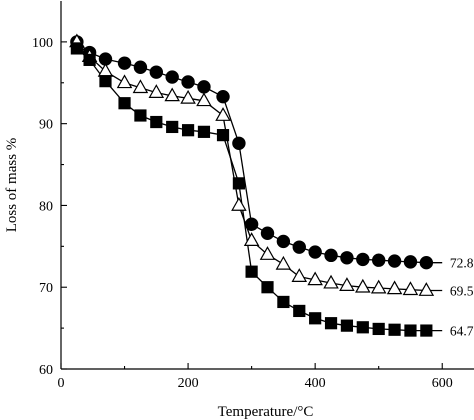 The width and height of the screenshot is (474, 420). Describe the element at coordinates (46, 370) in the screenshot. I see `y-tick-label: 60` at that location.